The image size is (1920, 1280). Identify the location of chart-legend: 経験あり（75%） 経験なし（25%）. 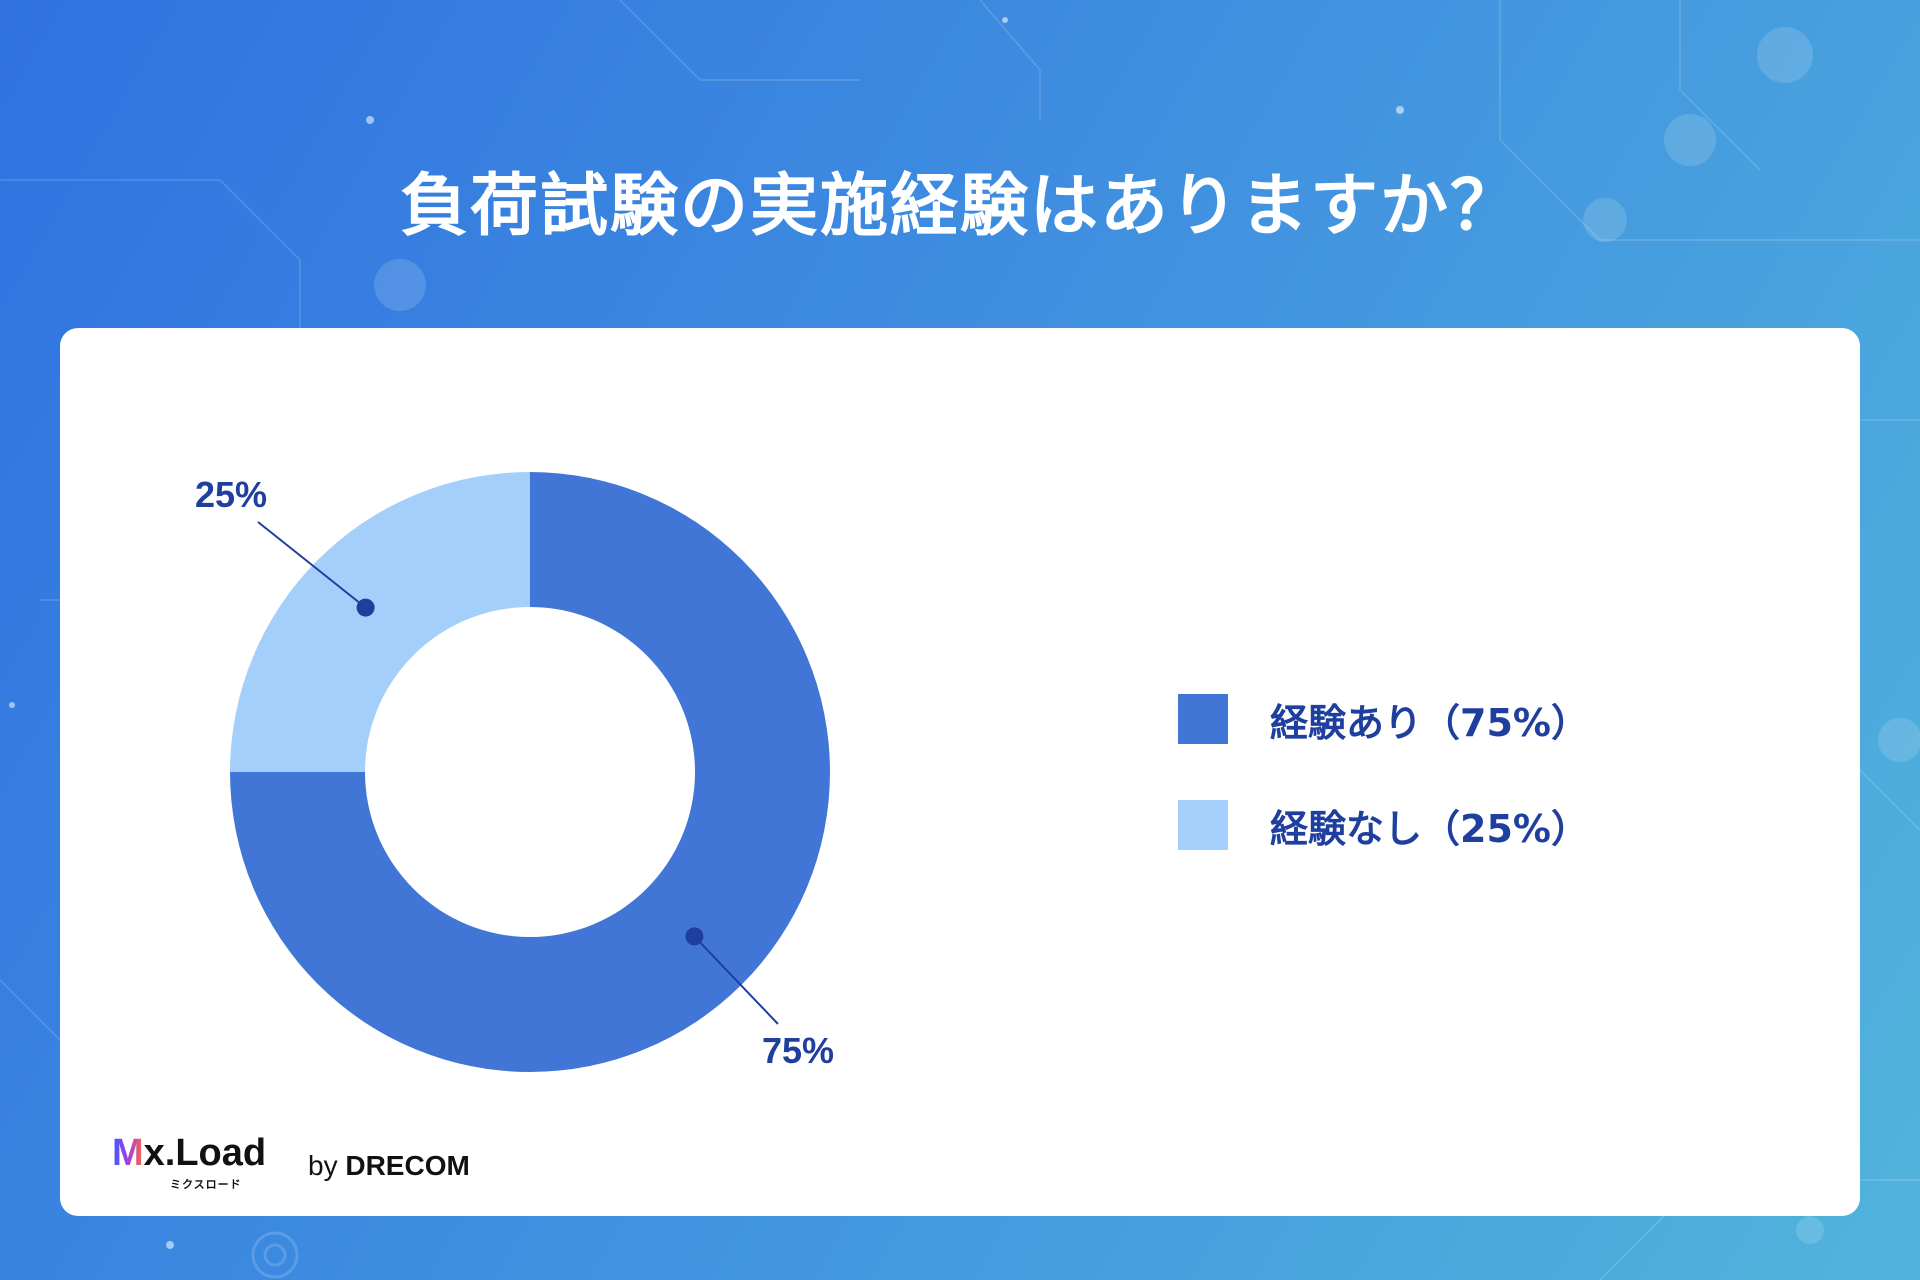
(1383, 800).